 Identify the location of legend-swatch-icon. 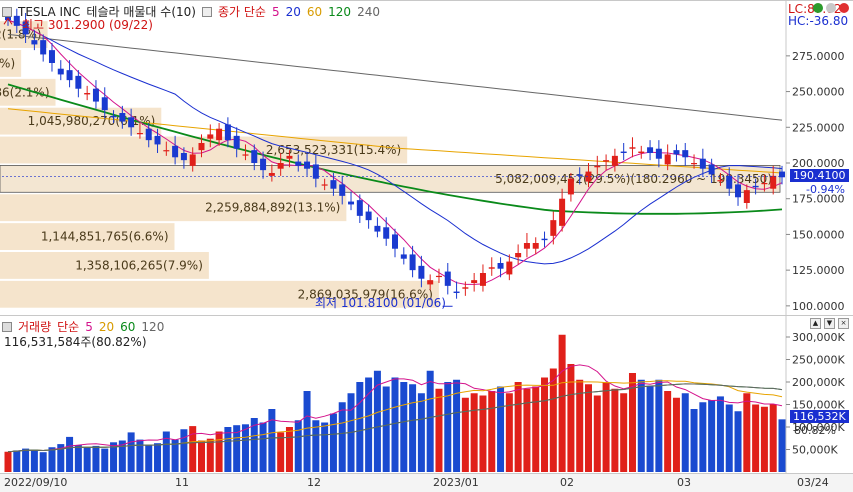
(7, 11).